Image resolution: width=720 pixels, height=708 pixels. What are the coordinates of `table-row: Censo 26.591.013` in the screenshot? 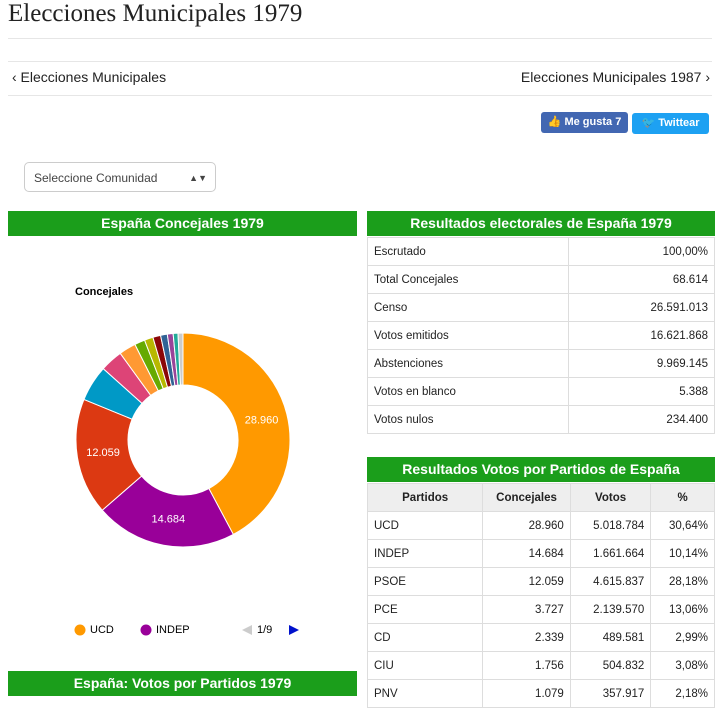 It's located at (540, 307).